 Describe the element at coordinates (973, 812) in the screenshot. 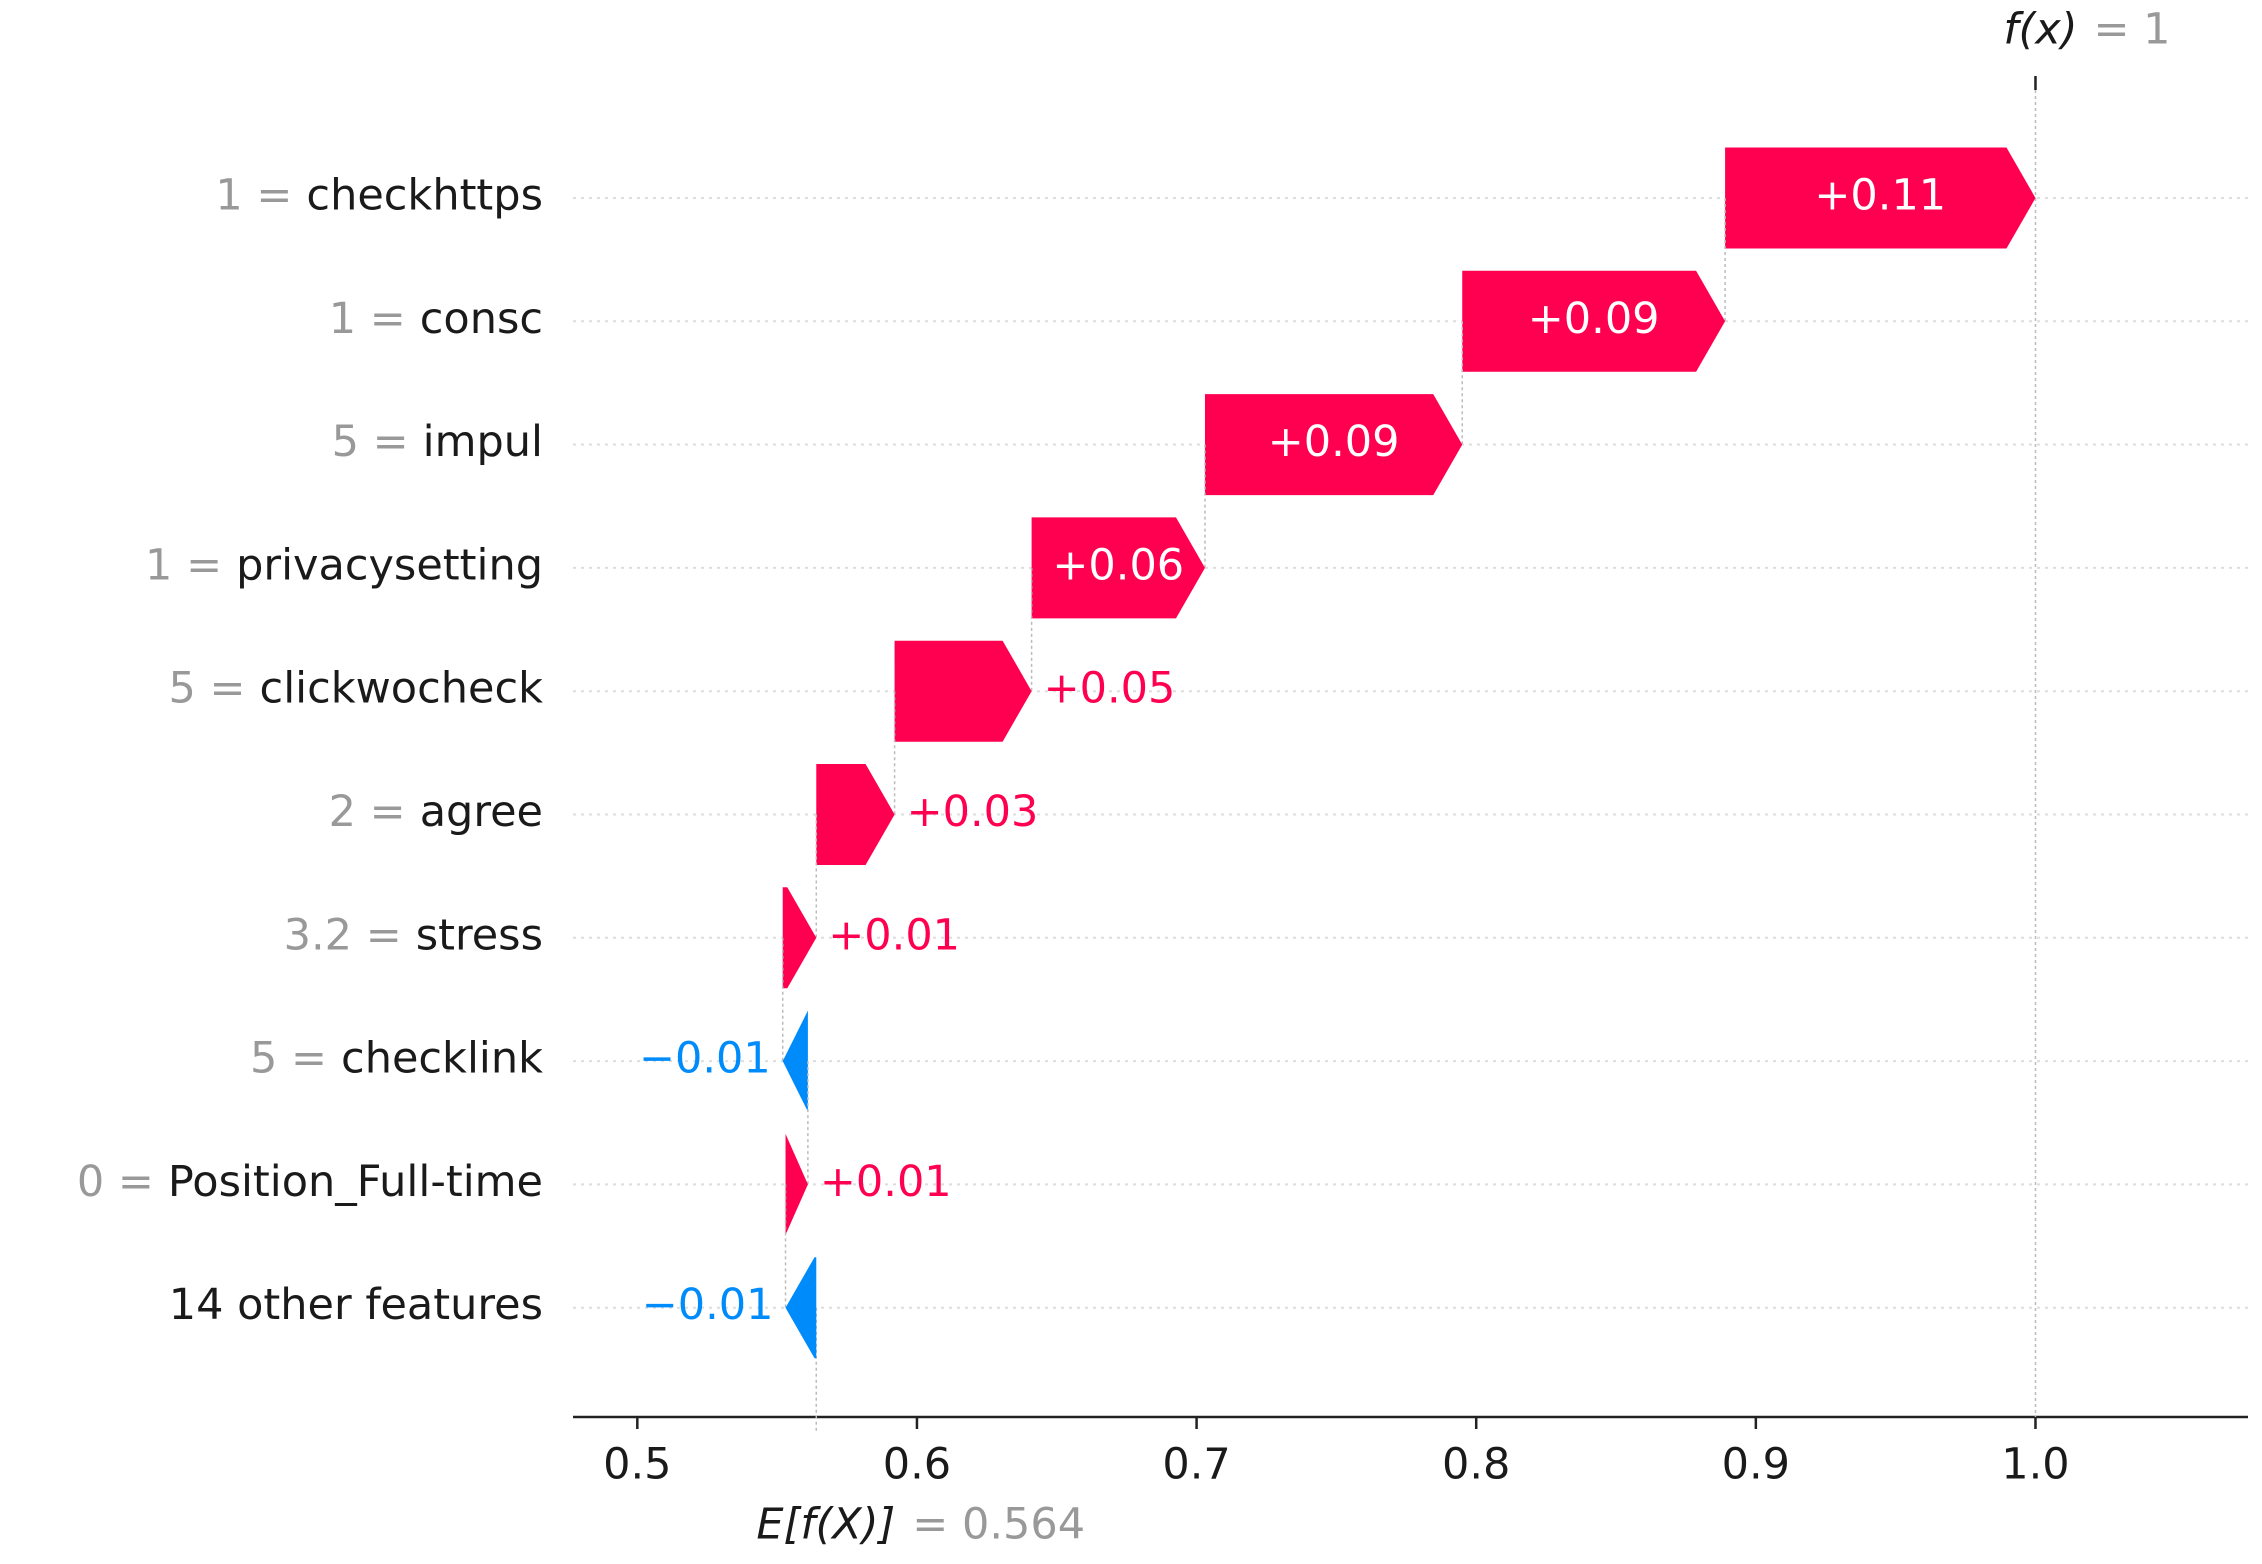

I see `bar-label: +0.03` at that location.